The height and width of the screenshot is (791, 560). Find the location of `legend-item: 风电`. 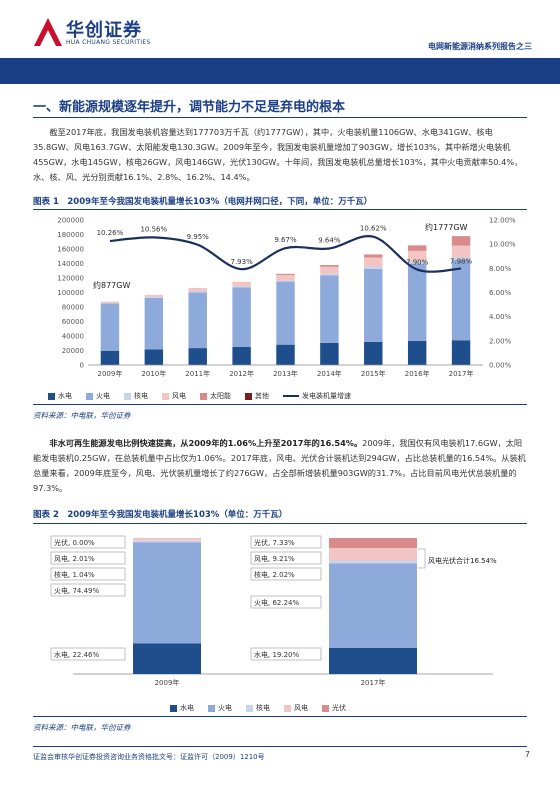

legend-item: 风电 is located at coordinates (296, 708).